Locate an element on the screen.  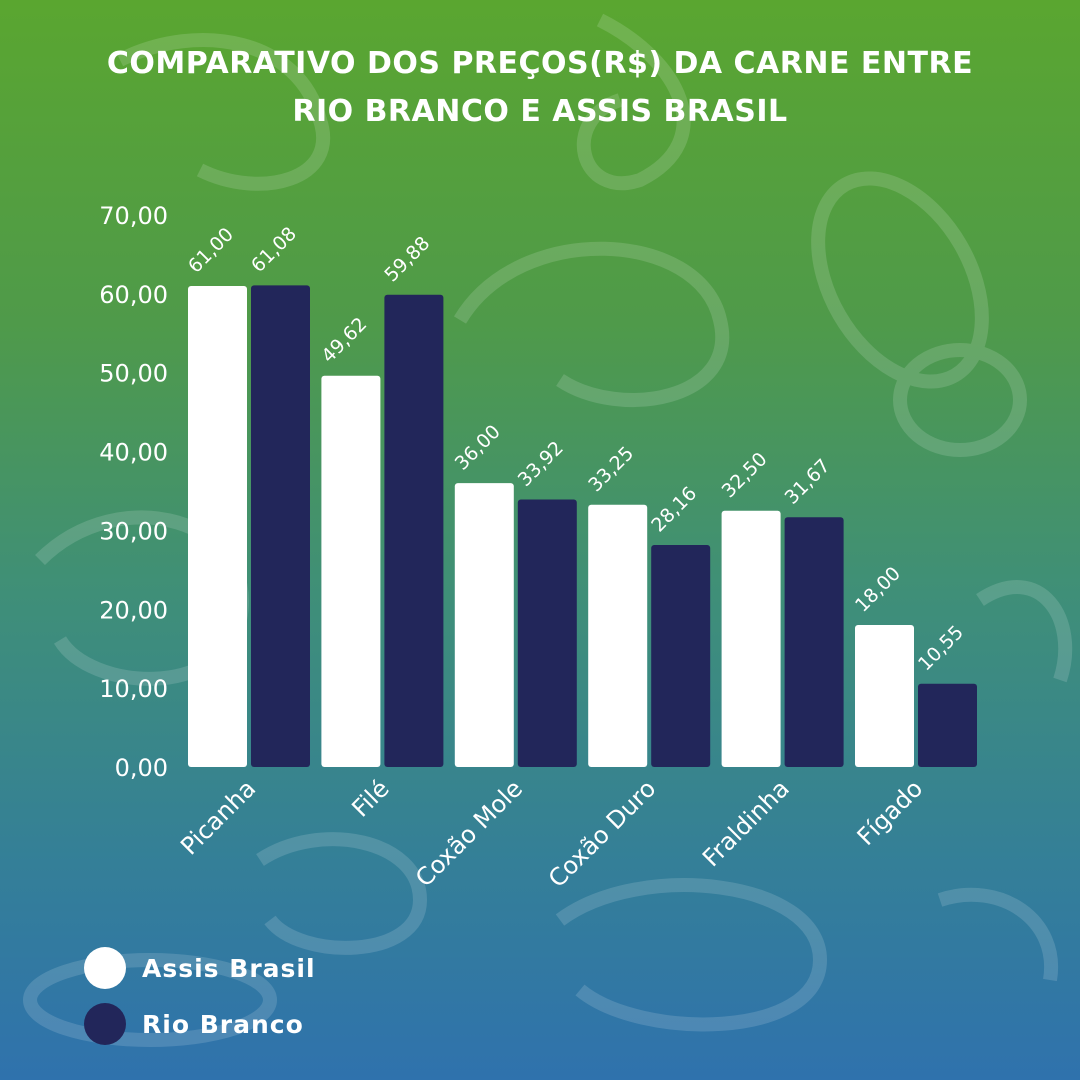
y-tick-label: 10,00 is located at coordinates (133, 689).